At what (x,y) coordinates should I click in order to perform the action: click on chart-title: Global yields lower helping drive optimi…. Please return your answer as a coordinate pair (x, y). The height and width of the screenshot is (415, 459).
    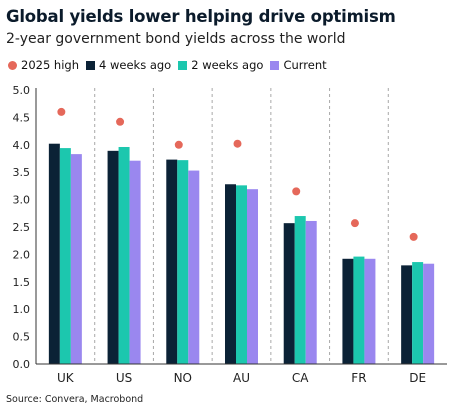
    Looking at the image, I should click on (201, 16).